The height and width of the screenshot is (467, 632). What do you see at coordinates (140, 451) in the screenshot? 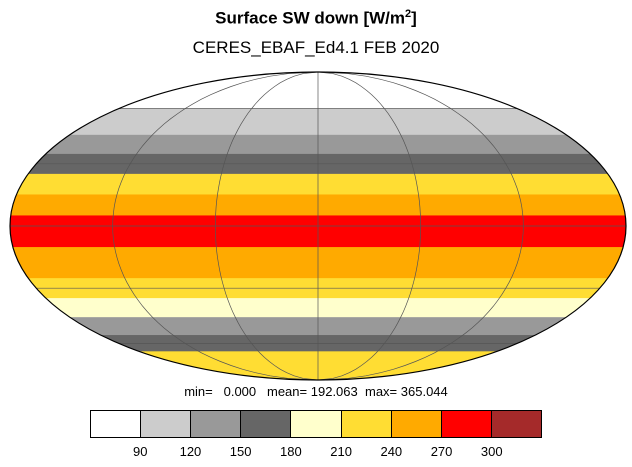
I see `colorbar-label: 90` at bounding box center [140, 451].